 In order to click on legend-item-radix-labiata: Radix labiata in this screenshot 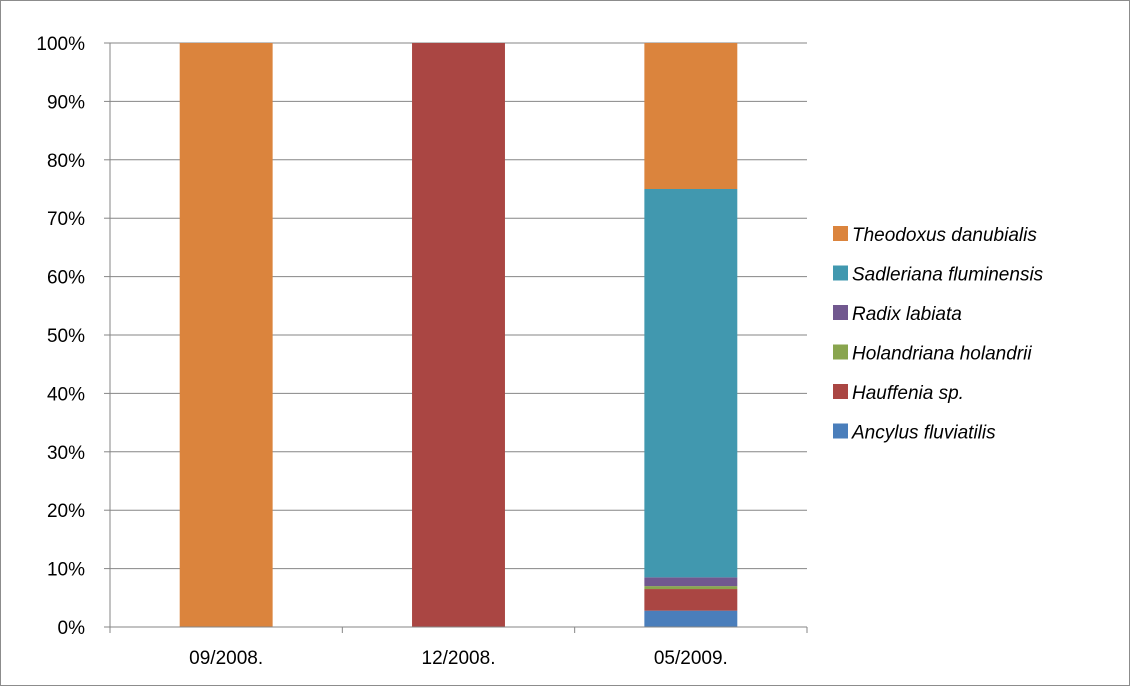, I will do `click(897, 314)`.